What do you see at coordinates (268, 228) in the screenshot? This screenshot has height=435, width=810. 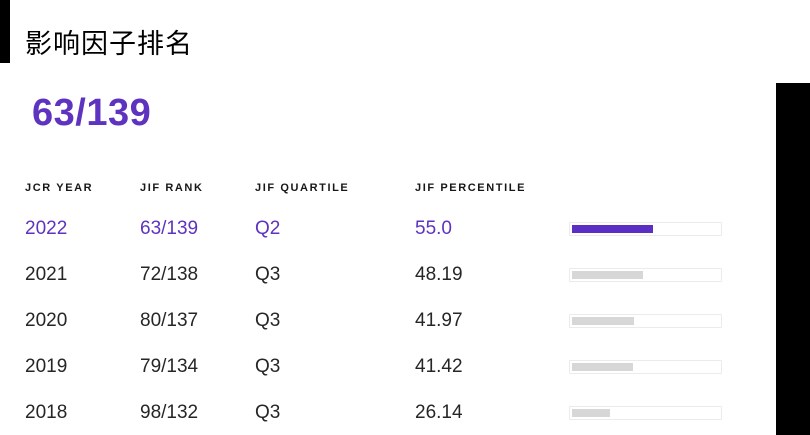 I see `cell-jif-quartile: Q2` at bounding box center [268, 228].